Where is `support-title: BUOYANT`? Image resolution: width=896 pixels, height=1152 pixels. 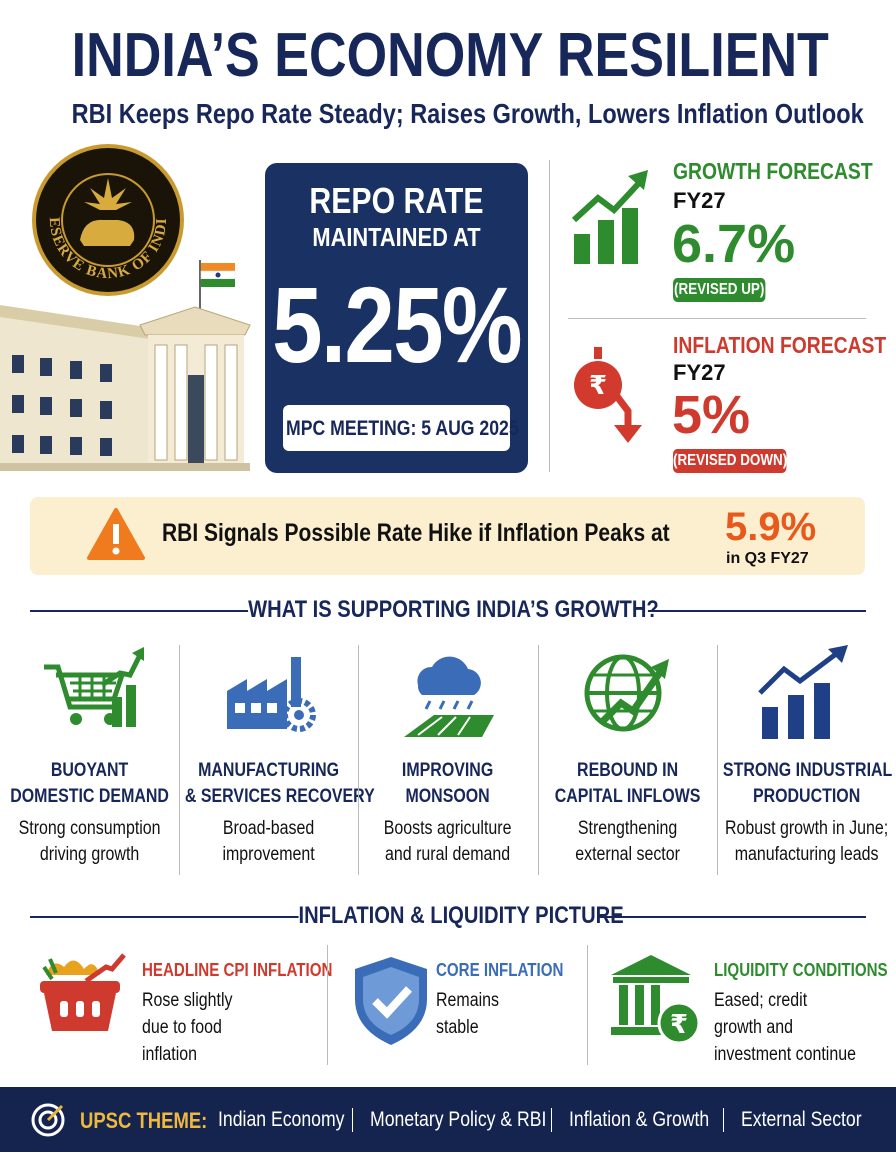 support-title: BUOYANT is located at coordinates (89, 770).